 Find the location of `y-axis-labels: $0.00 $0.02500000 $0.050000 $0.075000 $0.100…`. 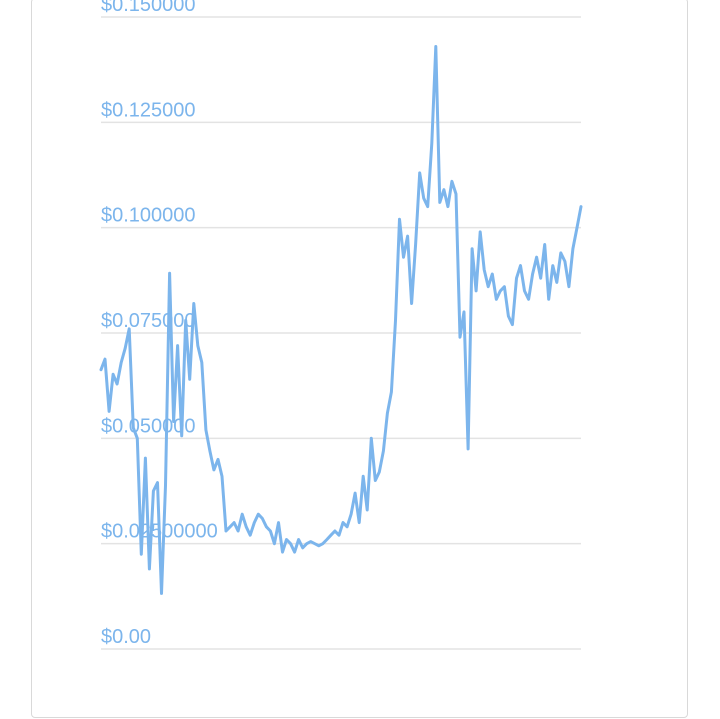

y-axis-labels: $0.00 $0.02500000 $0.050000 $0.075000 $0.100… is located at coordinates (159, 324).